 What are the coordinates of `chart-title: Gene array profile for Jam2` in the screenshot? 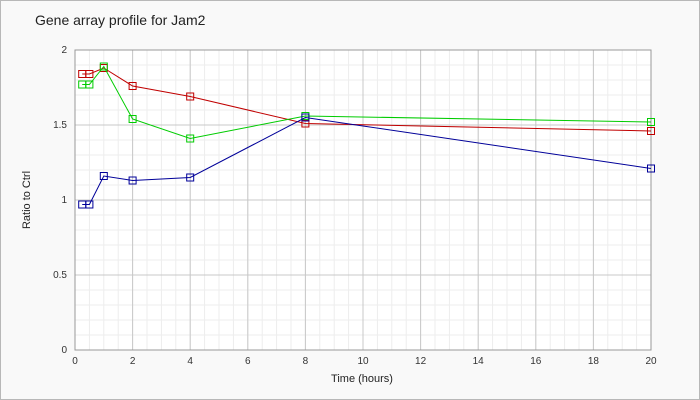 It's located at (120, 20).